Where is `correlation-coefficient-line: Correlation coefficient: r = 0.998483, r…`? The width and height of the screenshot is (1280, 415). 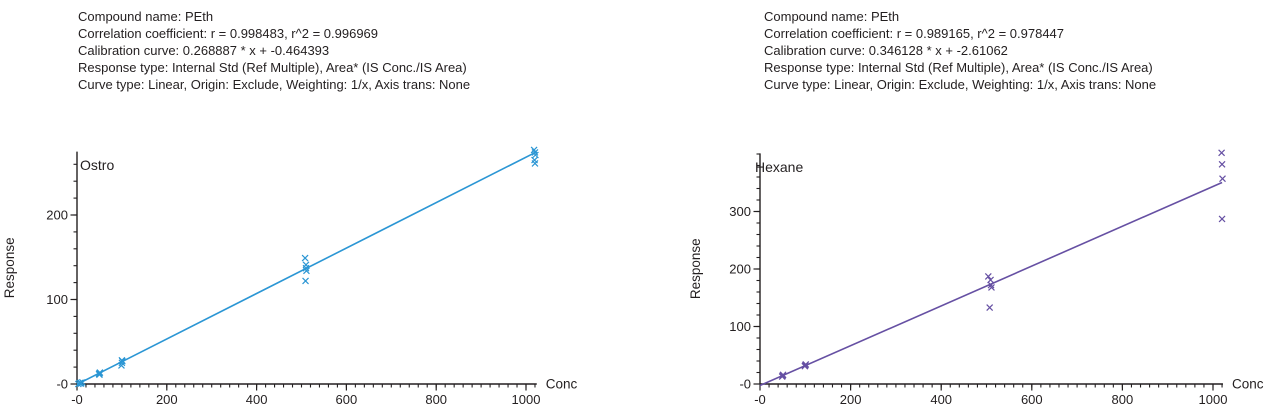
correlation-coefficient-line: Correlation coefficient: r = 0.998483, r… is located at coordinates (228, 33).